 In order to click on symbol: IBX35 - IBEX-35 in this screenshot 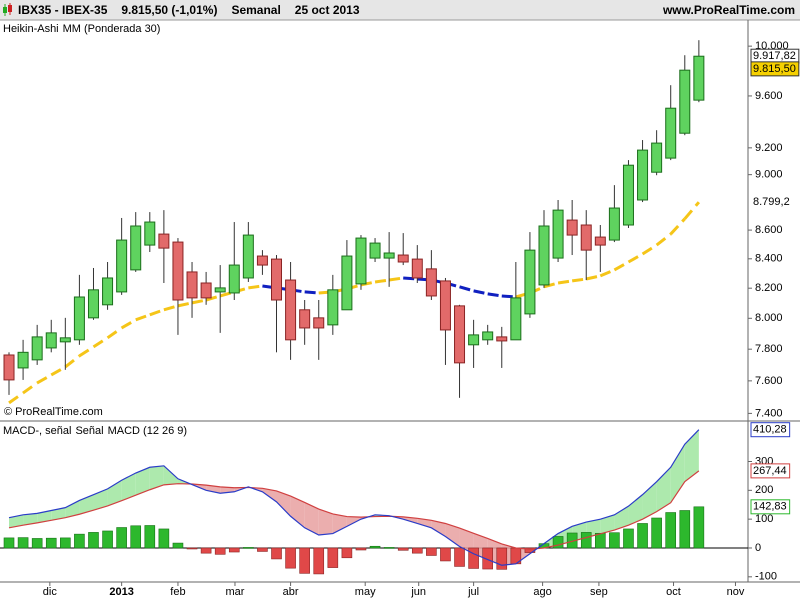, I will do `click(63, 10)`.